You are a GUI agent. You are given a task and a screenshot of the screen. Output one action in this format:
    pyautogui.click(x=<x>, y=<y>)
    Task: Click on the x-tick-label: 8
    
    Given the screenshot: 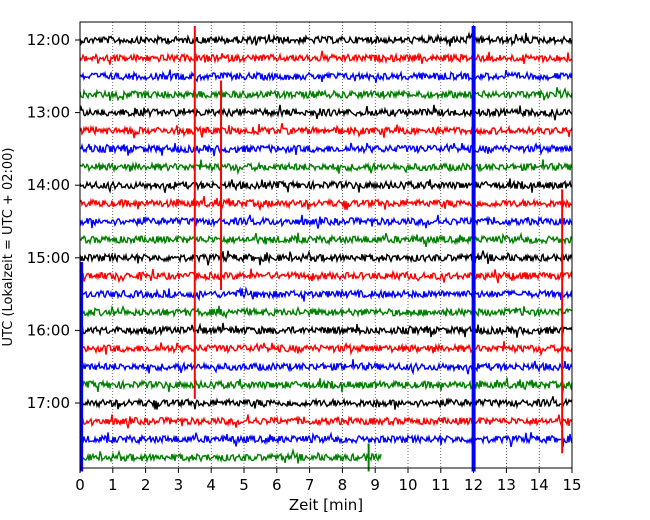 What is the action you would take?
    pyautogui.click(x=343, y=485)
    